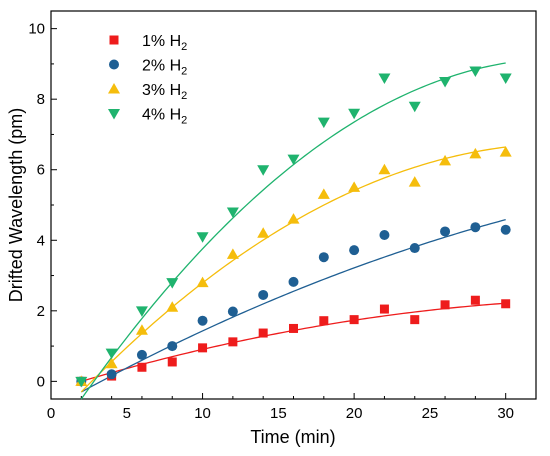 This screenshot has height=456, width=550. I want to click on legend-label-text: 2% H, so click(161, 66).